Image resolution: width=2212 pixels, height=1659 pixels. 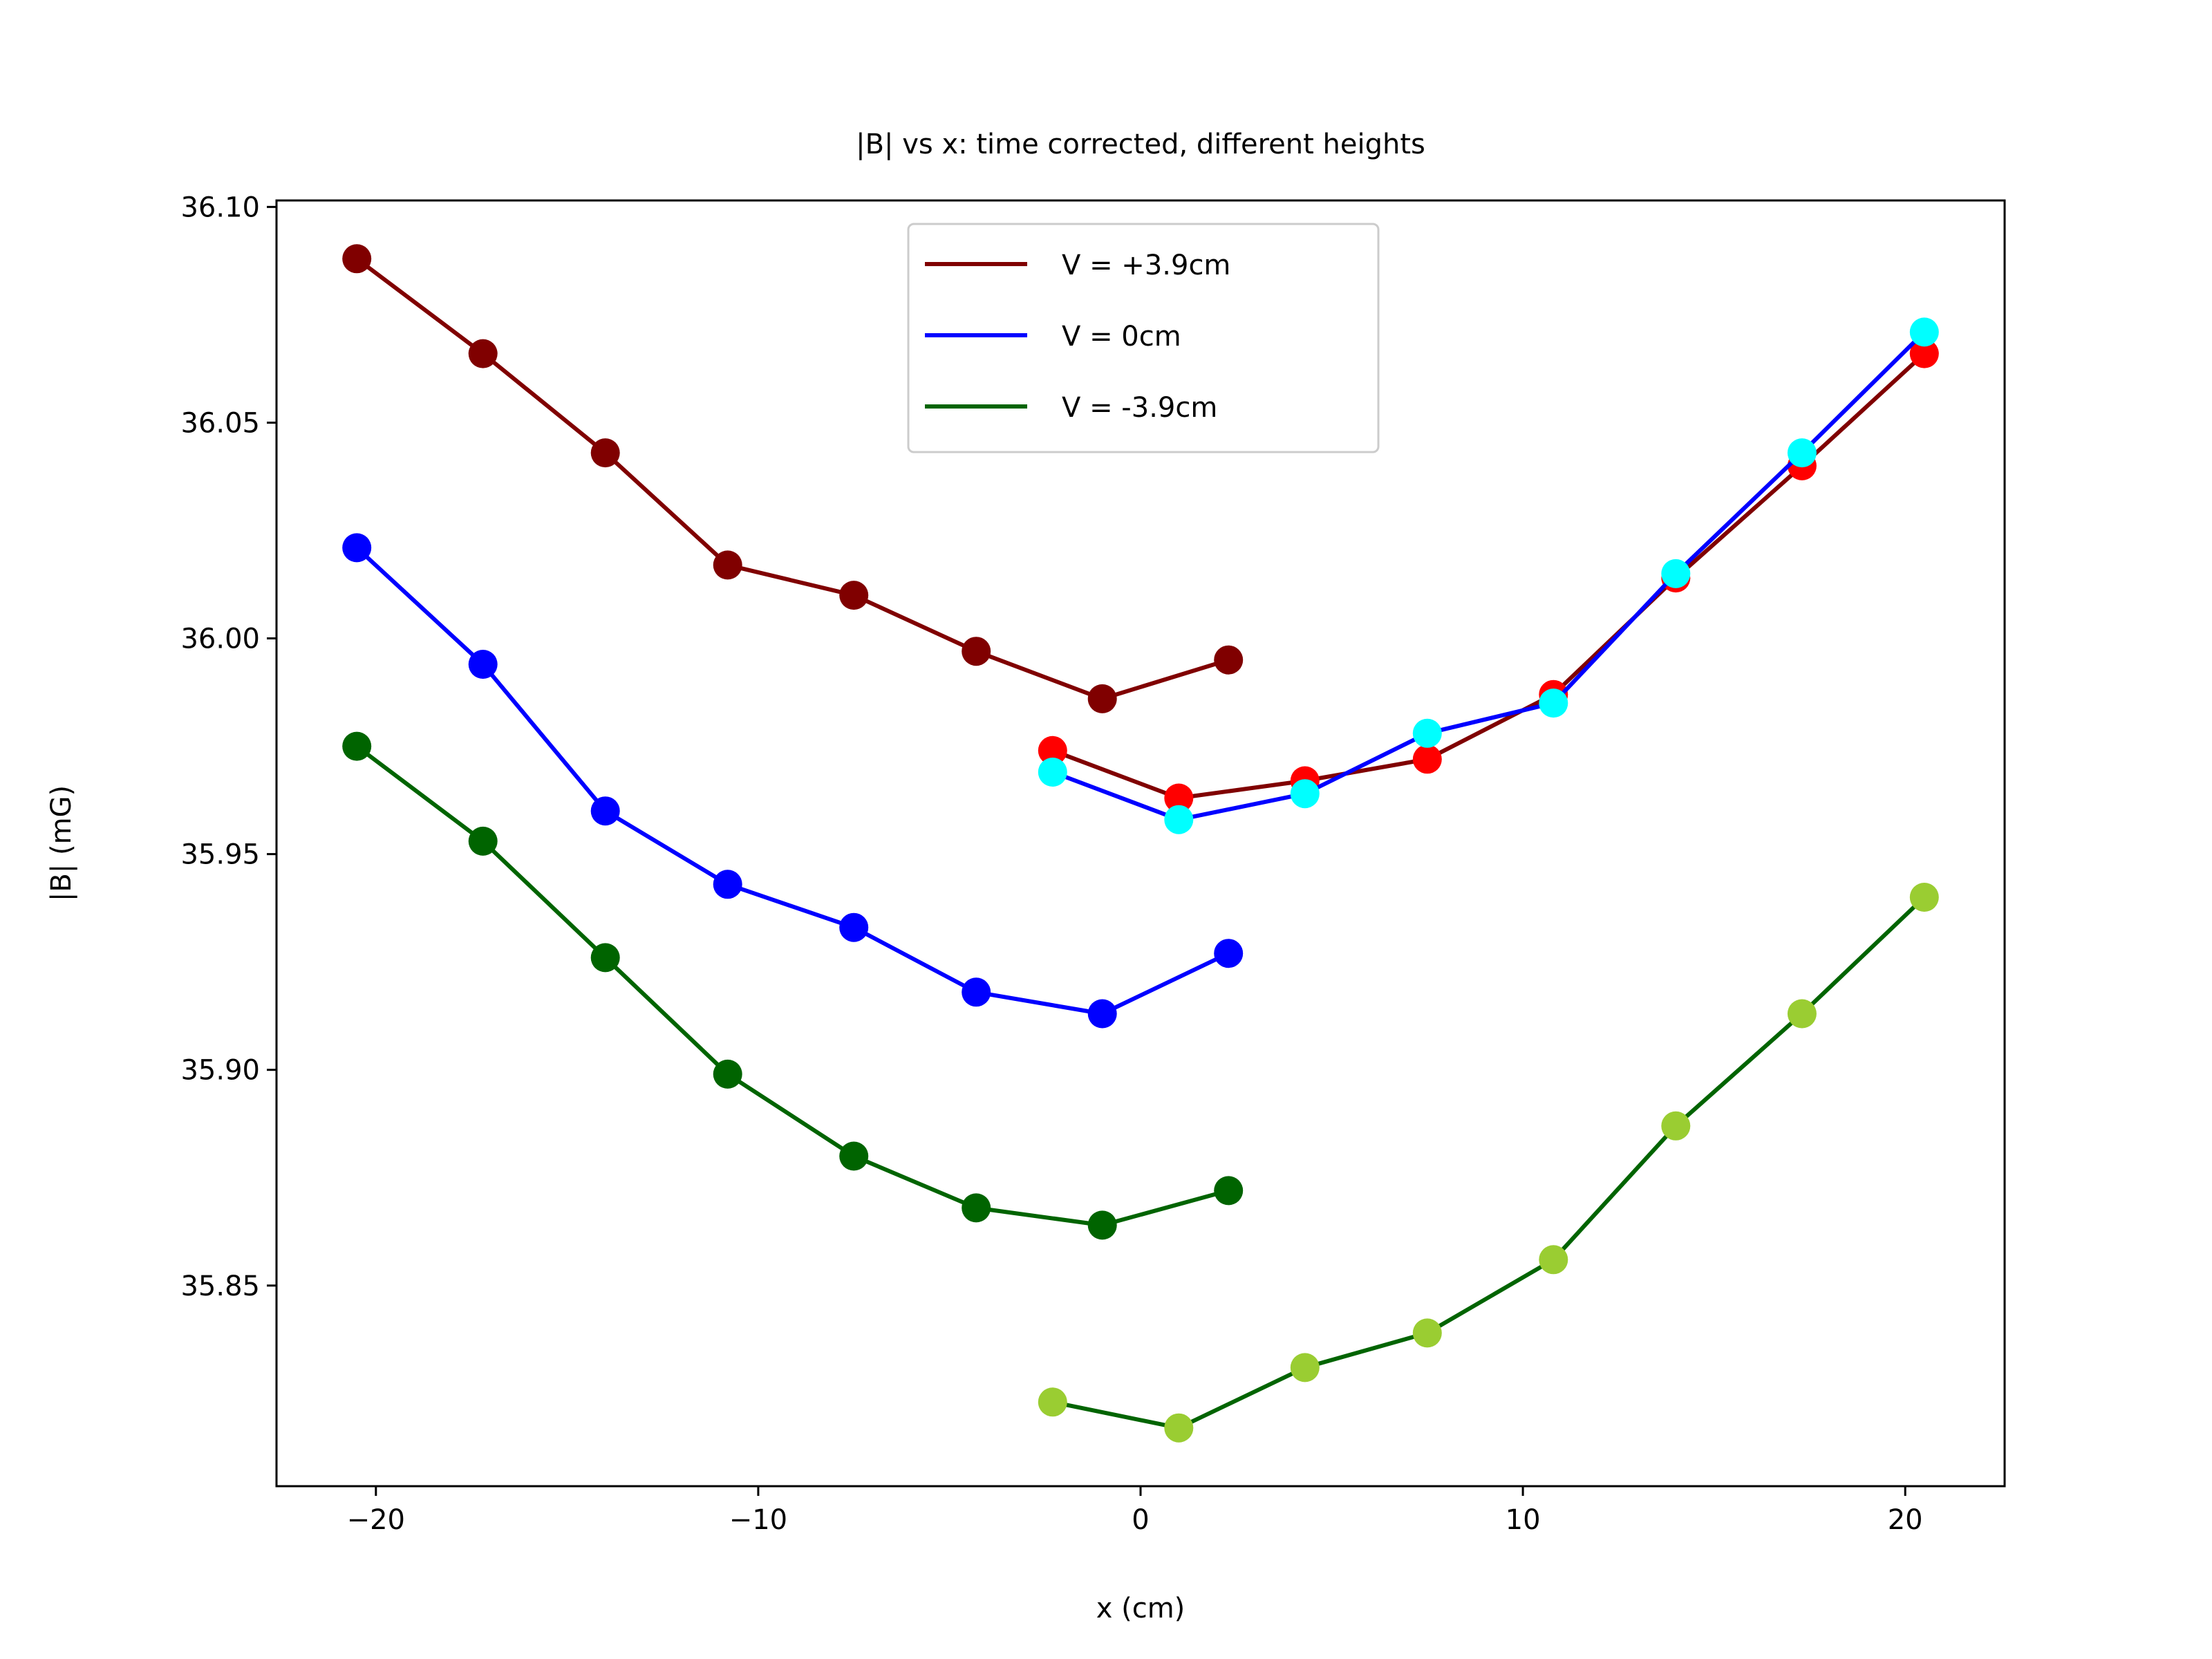 What do you see at coordinates (1146, 265) in the screenshot?
I see `legend-label-v-plus: V = +3.9cm` at bounding box center [1146, 265].